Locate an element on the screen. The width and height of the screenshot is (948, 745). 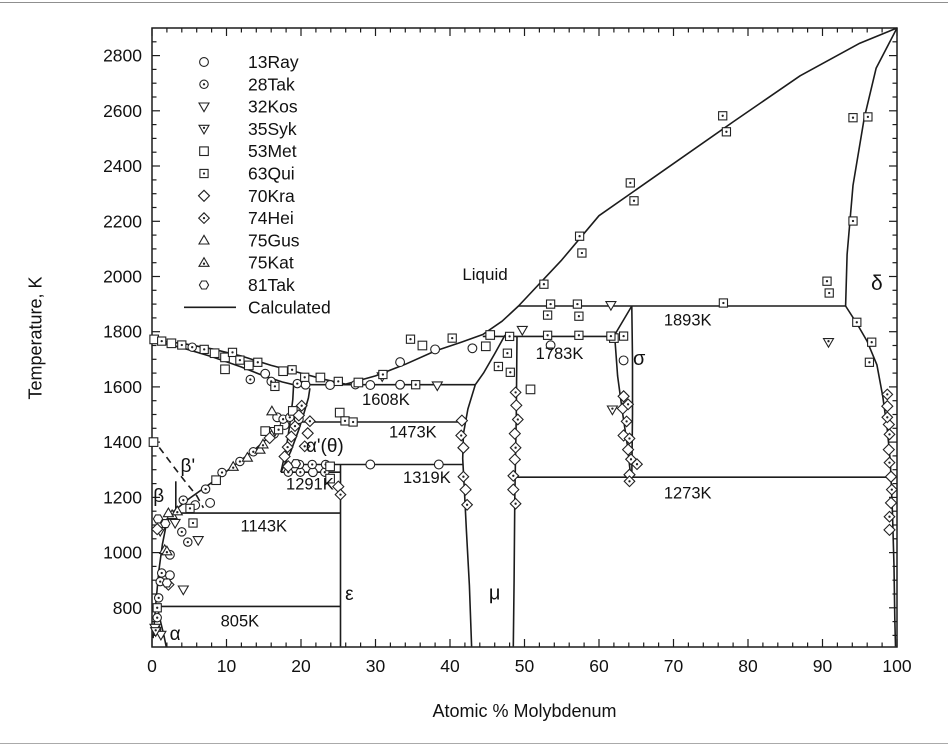
legend-marker-circle-icon is located at coordinates (204, 62).